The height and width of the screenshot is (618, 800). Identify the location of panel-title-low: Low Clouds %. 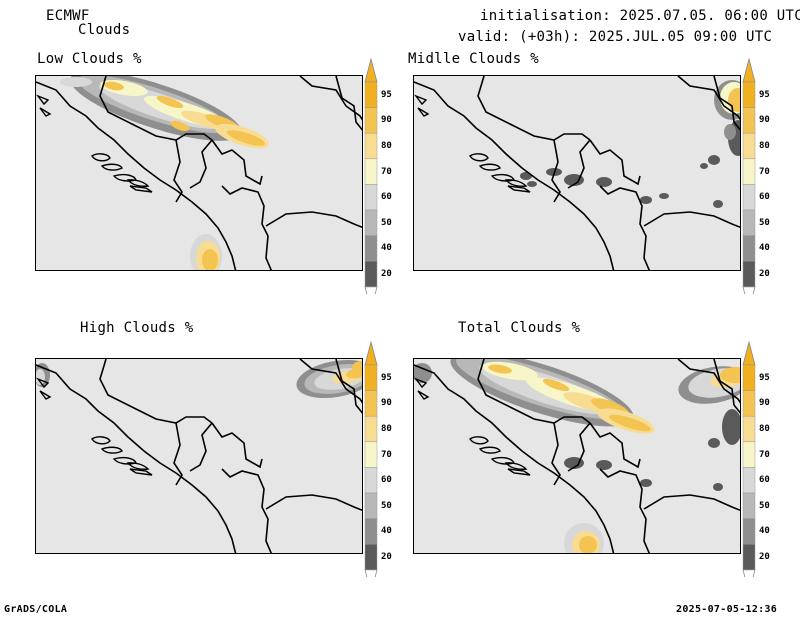
(89, 59).